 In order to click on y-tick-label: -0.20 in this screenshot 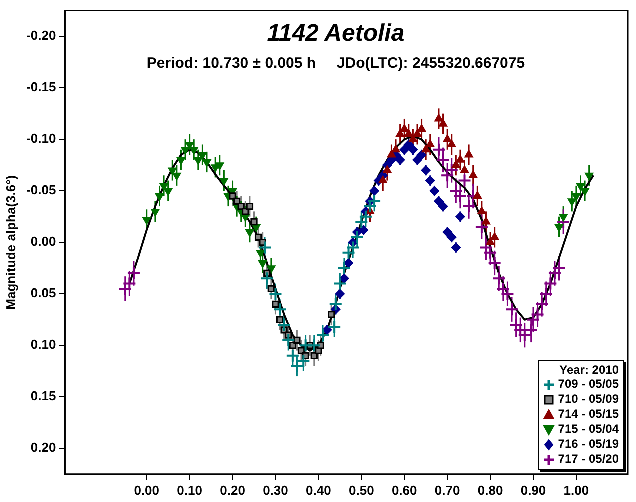, I will do `click(41, 36)`.